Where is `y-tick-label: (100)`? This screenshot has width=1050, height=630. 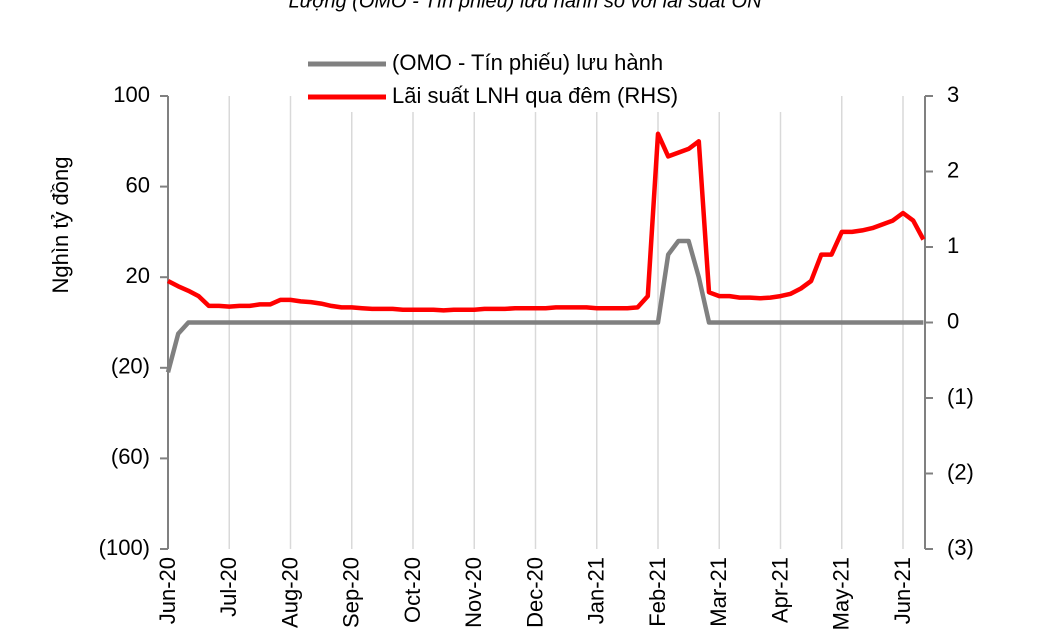 y-tick-label: (100) is located at coordinates (124, 547).